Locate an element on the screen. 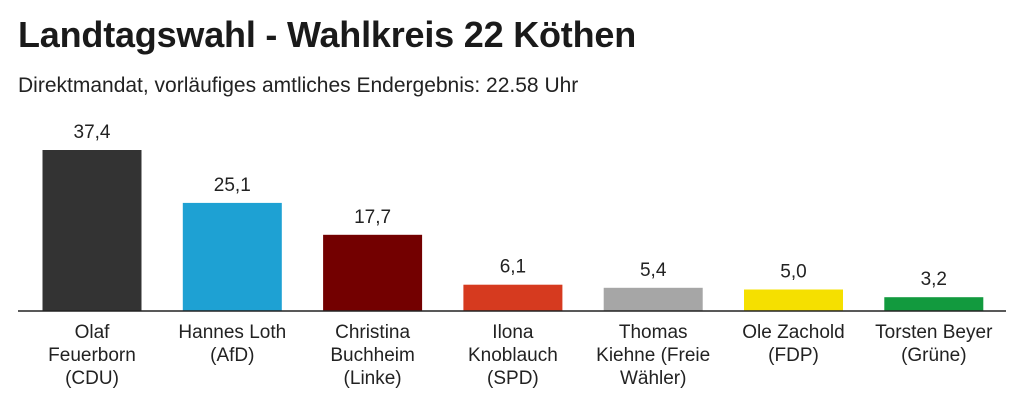 This screenshot has width=1024, height=419. category-label-3: Ilona Knoblauch (SPD) is located at coordinates (513, 355).